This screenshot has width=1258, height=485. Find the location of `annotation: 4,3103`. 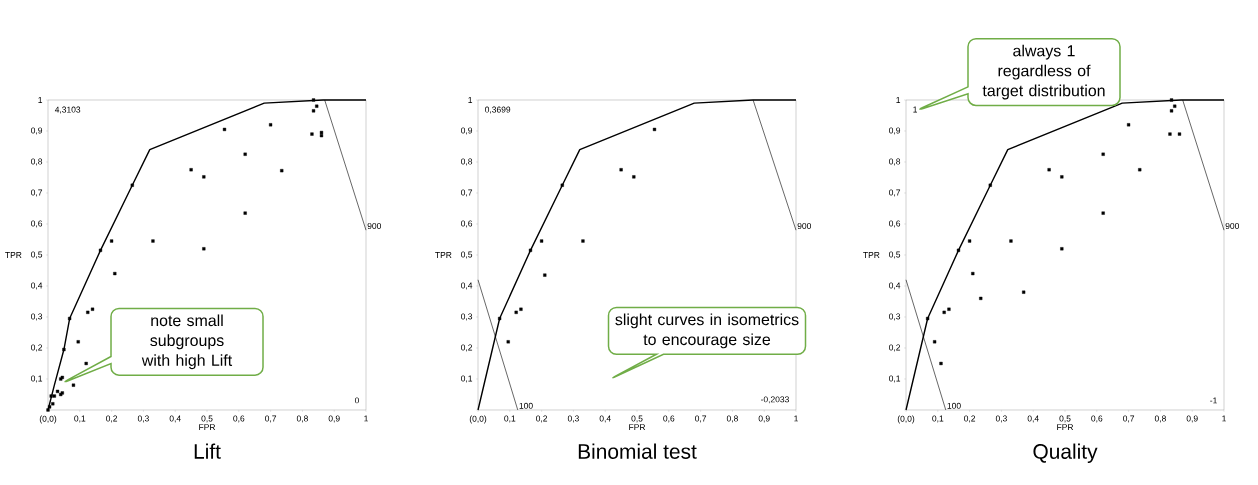

annotation: 4,3103 is located at coordinates (67, 110).